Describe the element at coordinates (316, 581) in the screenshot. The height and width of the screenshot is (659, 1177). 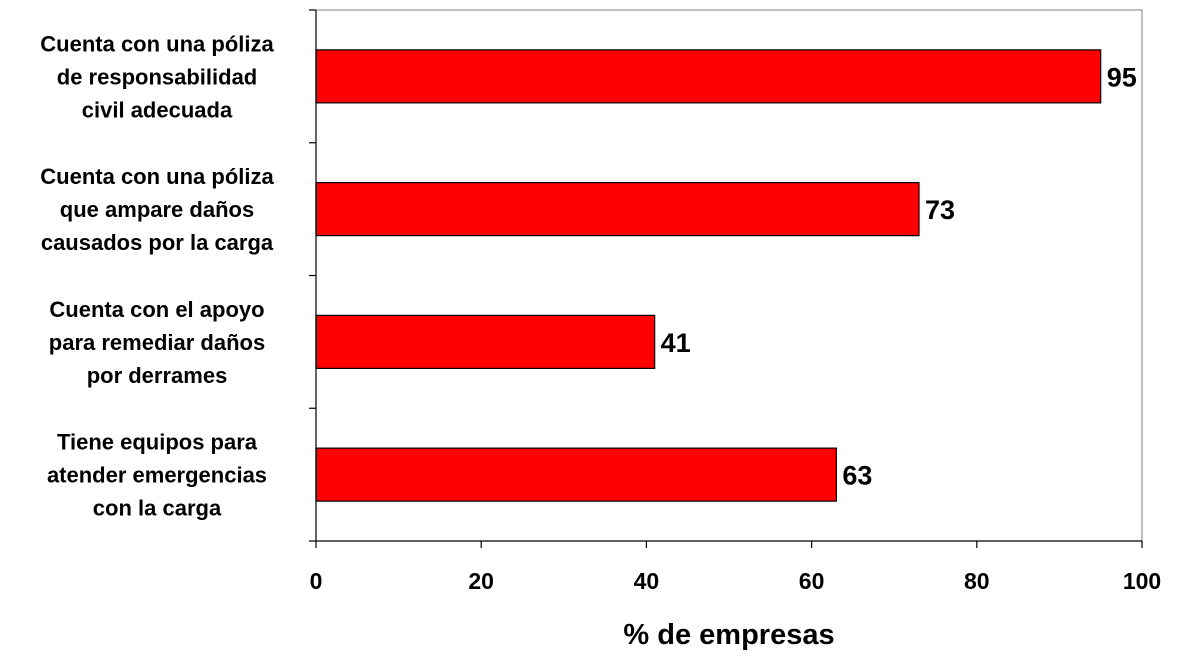
I see `x-tick-label: 0` at that location.